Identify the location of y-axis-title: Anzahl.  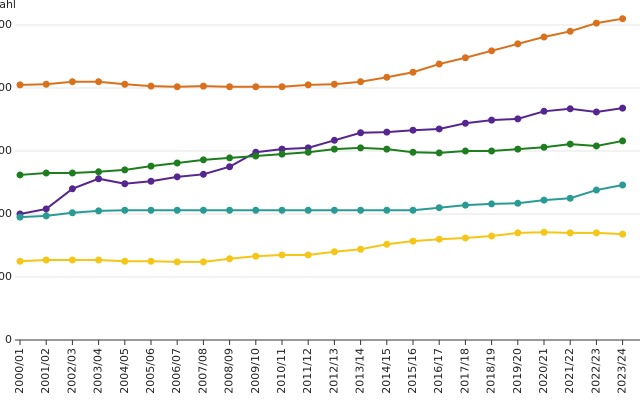
(8, 5).